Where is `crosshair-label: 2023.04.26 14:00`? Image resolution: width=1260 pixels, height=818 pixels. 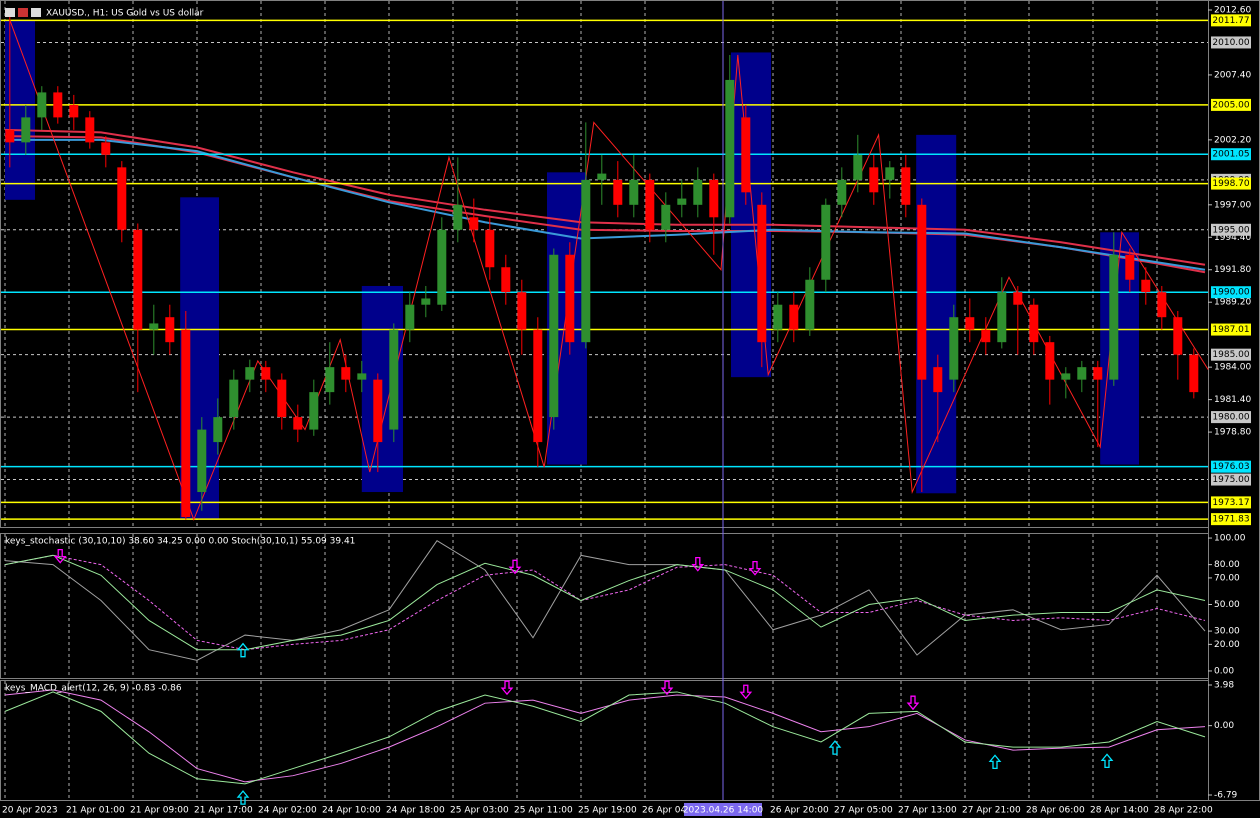 crosshair-label: 2023.04.26 14:00 is located at coordinates (723, 811).